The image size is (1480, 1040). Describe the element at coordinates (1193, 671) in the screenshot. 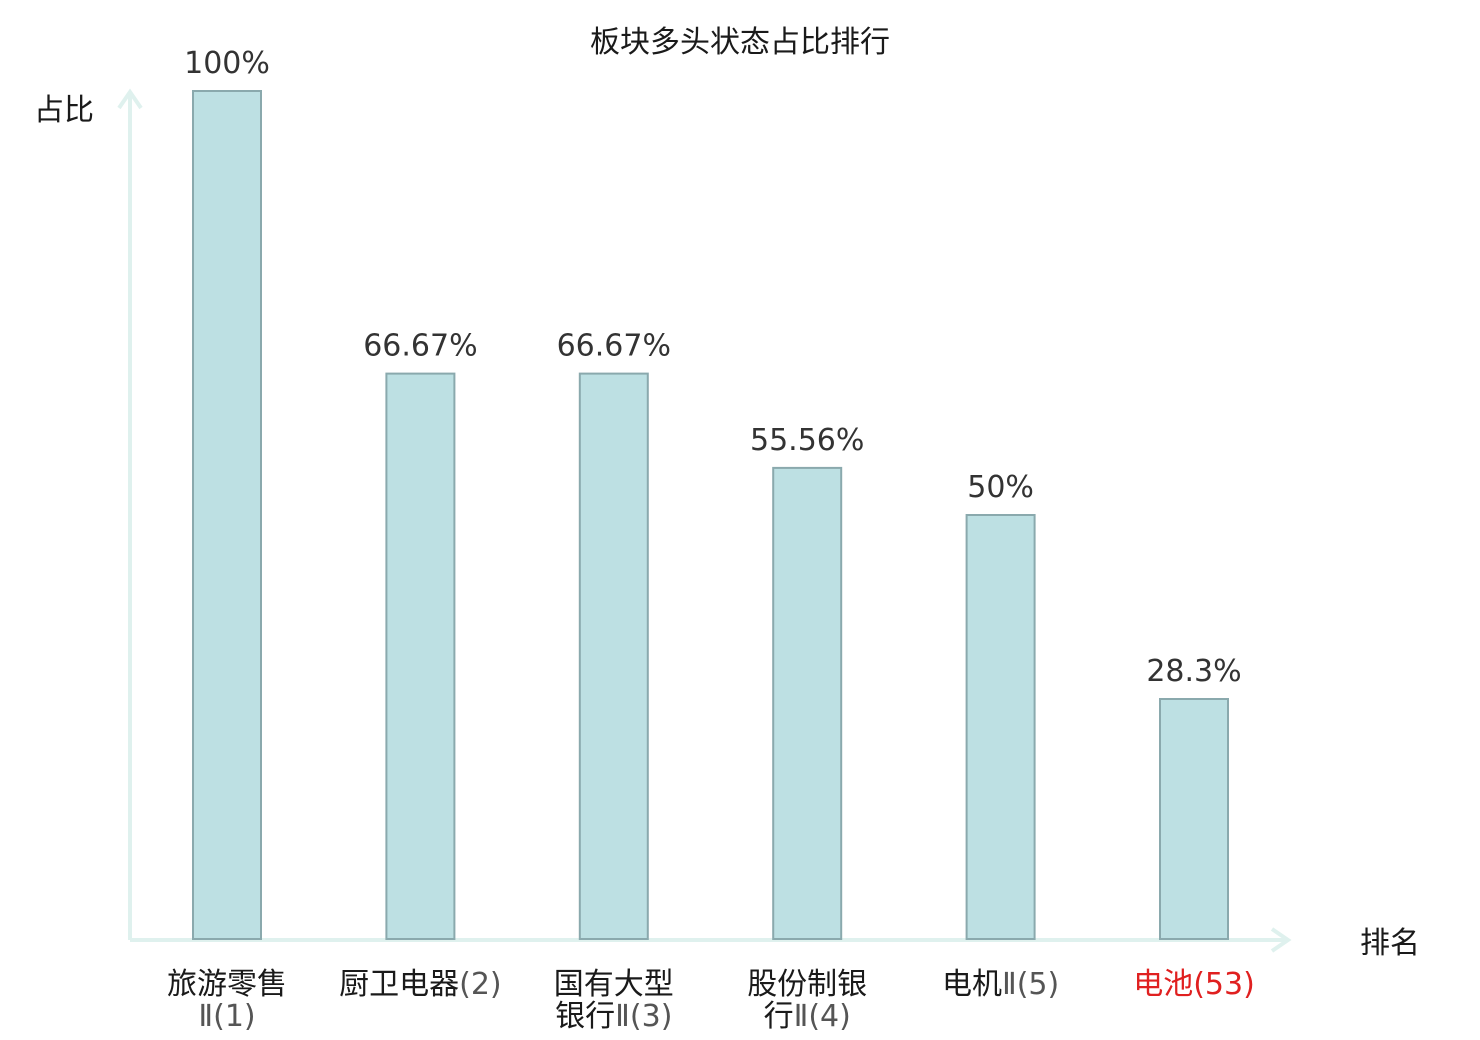

I see `bar-value-label: 28.3%` at that location.